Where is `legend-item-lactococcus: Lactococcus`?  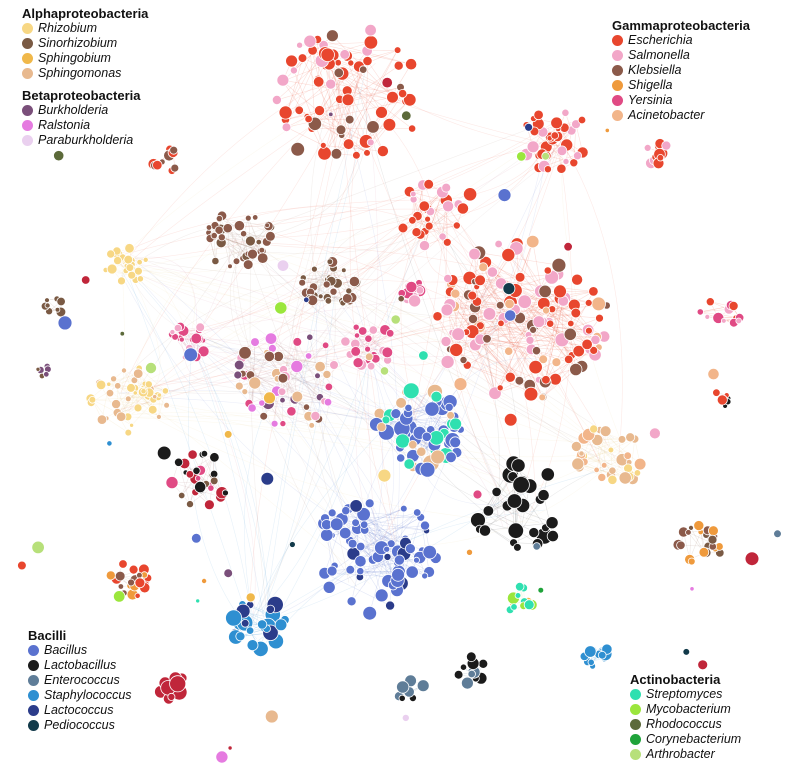 legend-item-lactococcus: Lactococcus is located at coordinates (80, 710).